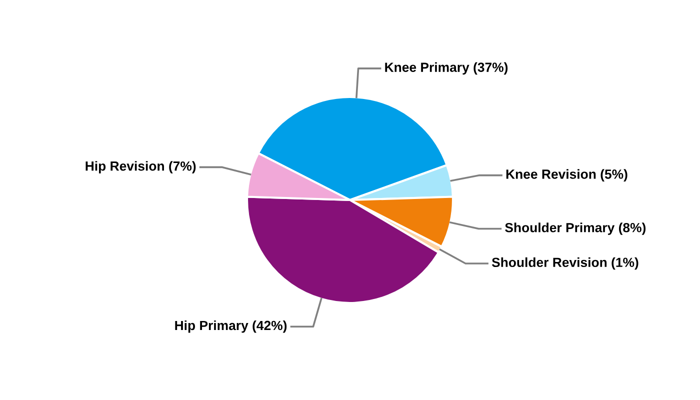 This screenshot has height=400, width=700. Describe the element at coordinates (575, 228) in the screenshot. I see `slice-label: Shoulder Primary (8%)` at that location.